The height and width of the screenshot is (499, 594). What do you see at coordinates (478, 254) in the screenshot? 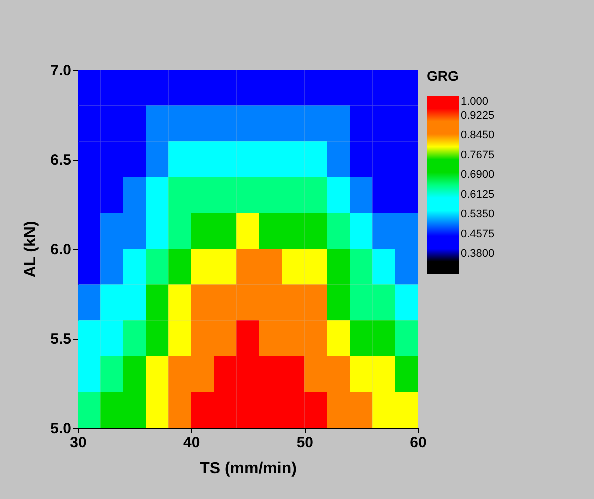
I see `color-bar-label: 0.3800` at bounding box center [478, 254].